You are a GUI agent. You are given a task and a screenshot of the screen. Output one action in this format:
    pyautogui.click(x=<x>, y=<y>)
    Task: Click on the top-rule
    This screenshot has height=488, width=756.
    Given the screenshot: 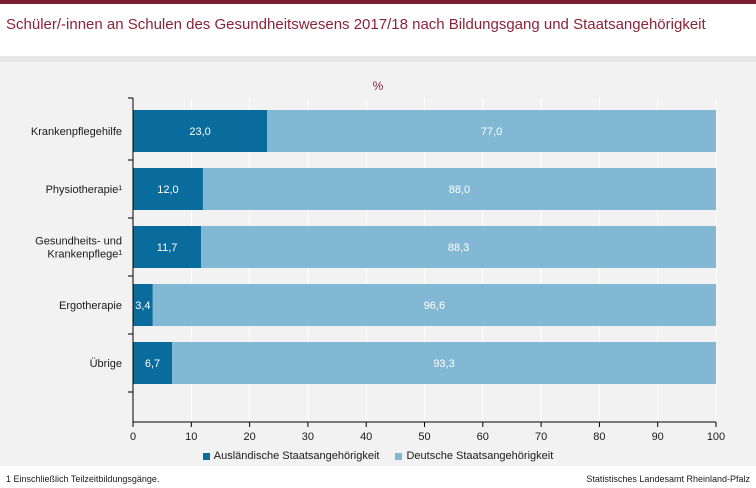 What is the action you would take?
    pyautogui.click(x=378, y=2)
    